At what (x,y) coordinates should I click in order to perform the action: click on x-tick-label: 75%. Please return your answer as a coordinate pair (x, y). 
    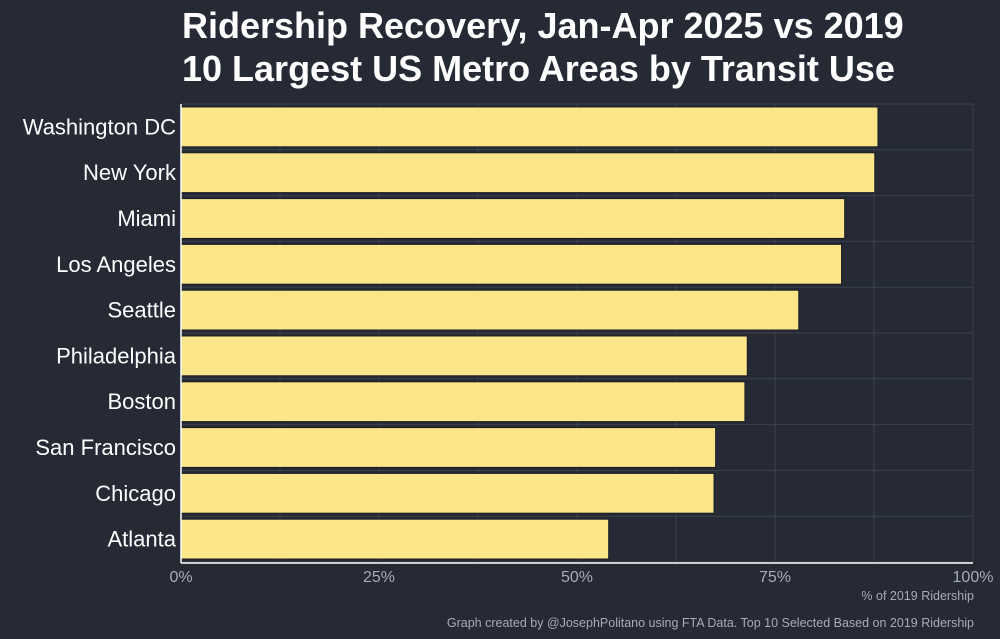
    Looking at the image, I should click on (775, 577).